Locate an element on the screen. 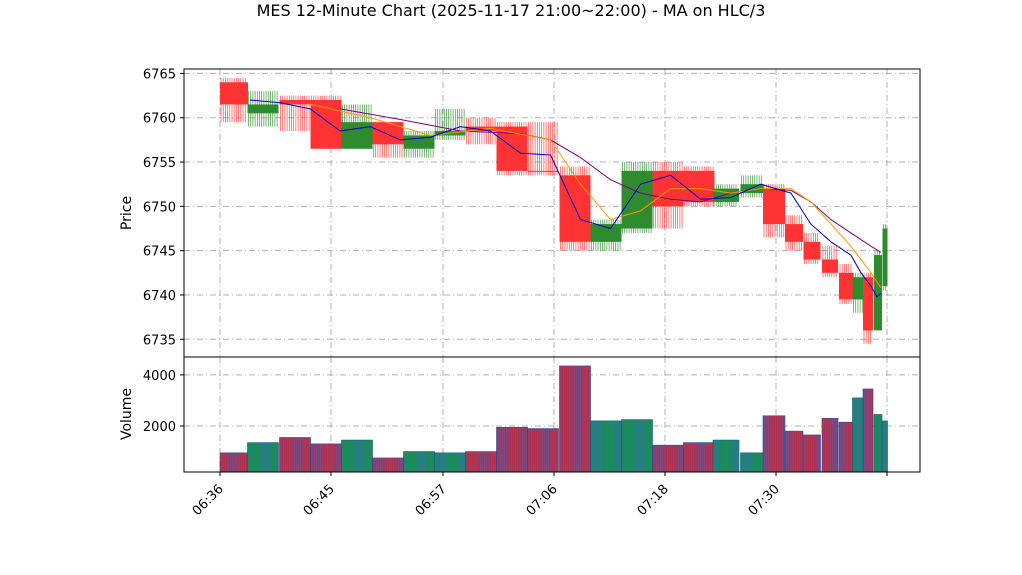 The height and width of the screenshot is (575, 1022). x-tick-label: 07:18 is located at coordinates (653, 500).